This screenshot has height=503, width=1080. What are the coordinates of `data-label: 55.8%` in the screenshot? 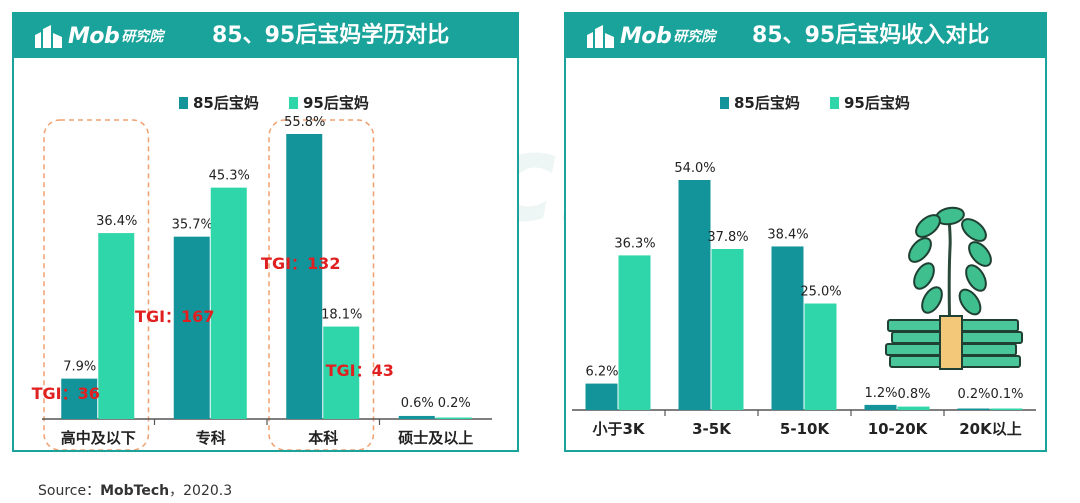 It's located at (304, 122).